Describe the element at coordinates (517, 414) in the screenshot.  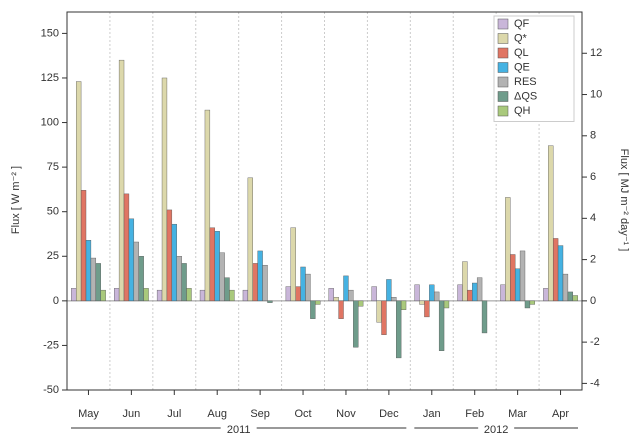
I see `x-tick-label: Mar` at that location.